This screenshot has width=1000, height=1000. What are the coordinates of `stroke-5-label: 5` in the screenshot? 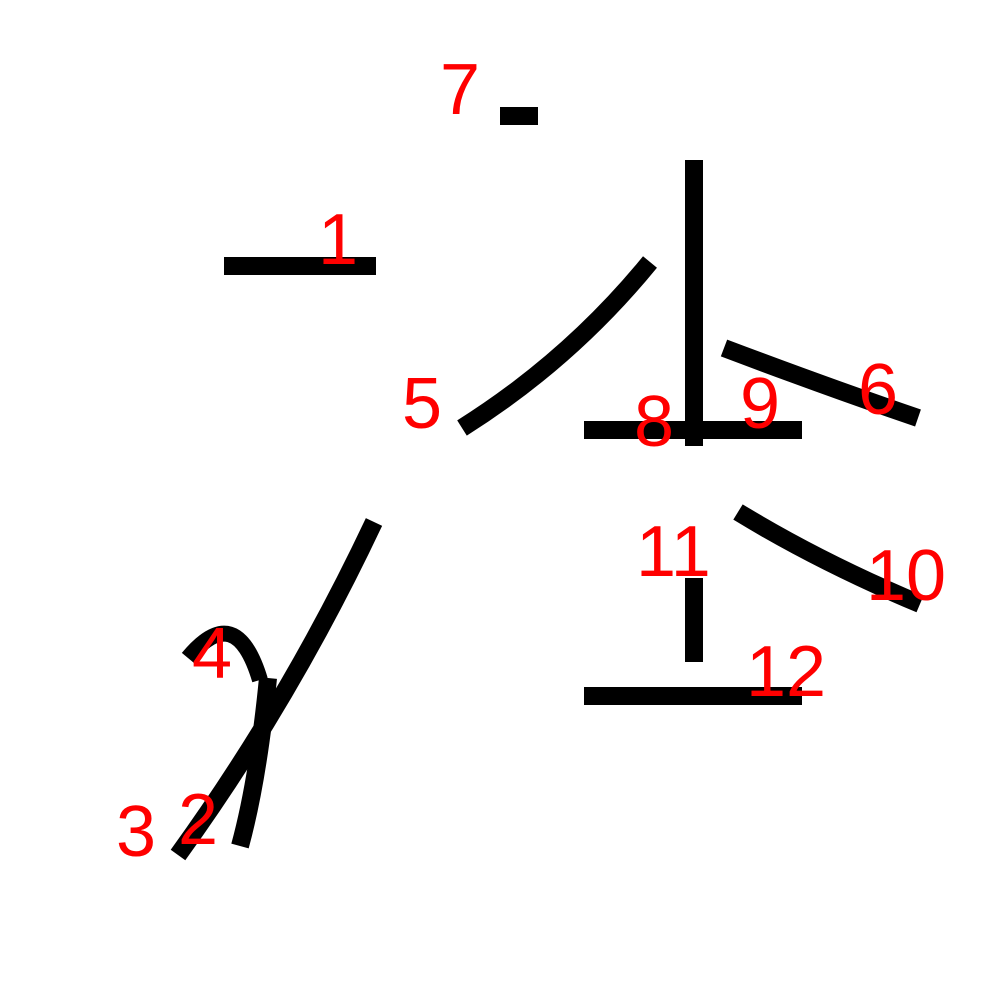 It's located at (422, 404).